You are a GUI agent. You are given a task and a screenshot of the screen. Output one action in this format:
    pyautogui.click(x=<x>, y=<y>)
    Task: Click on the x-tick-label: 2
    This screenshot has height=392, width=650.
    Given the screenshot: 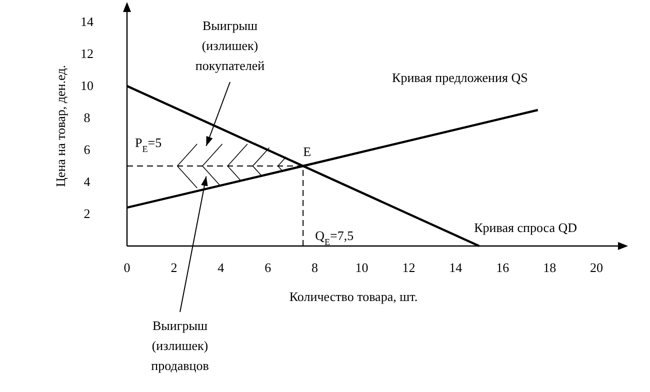 What is the action you would take?
    pyautogui.click(x=174, y=267)
    